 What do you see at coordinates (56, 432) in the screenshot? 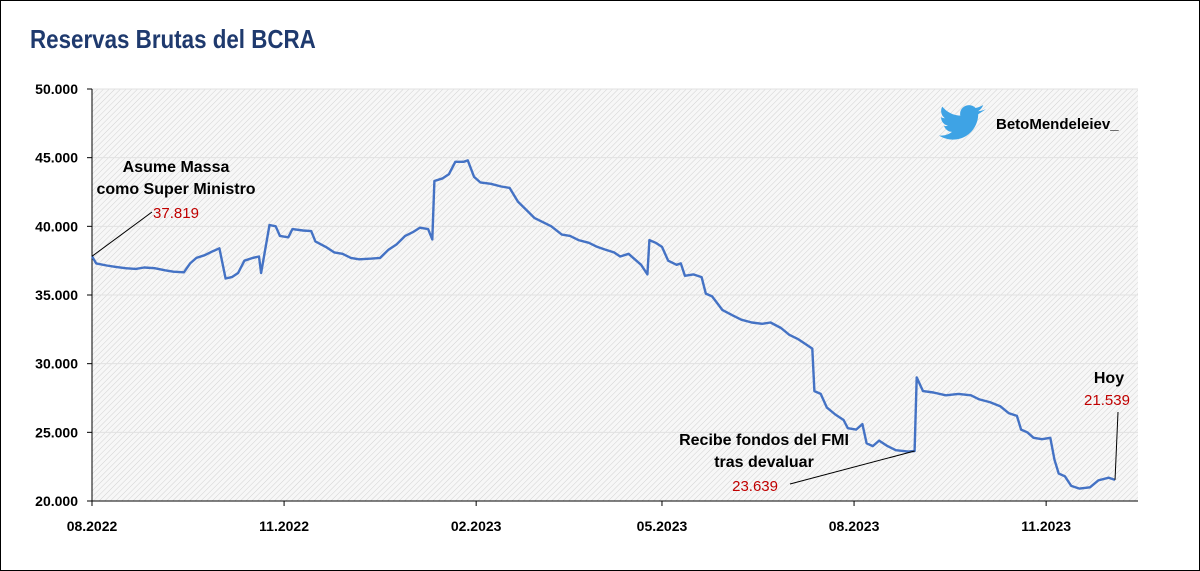
I see `y-tick-label: 25.000` at bounding box center [56, 432].